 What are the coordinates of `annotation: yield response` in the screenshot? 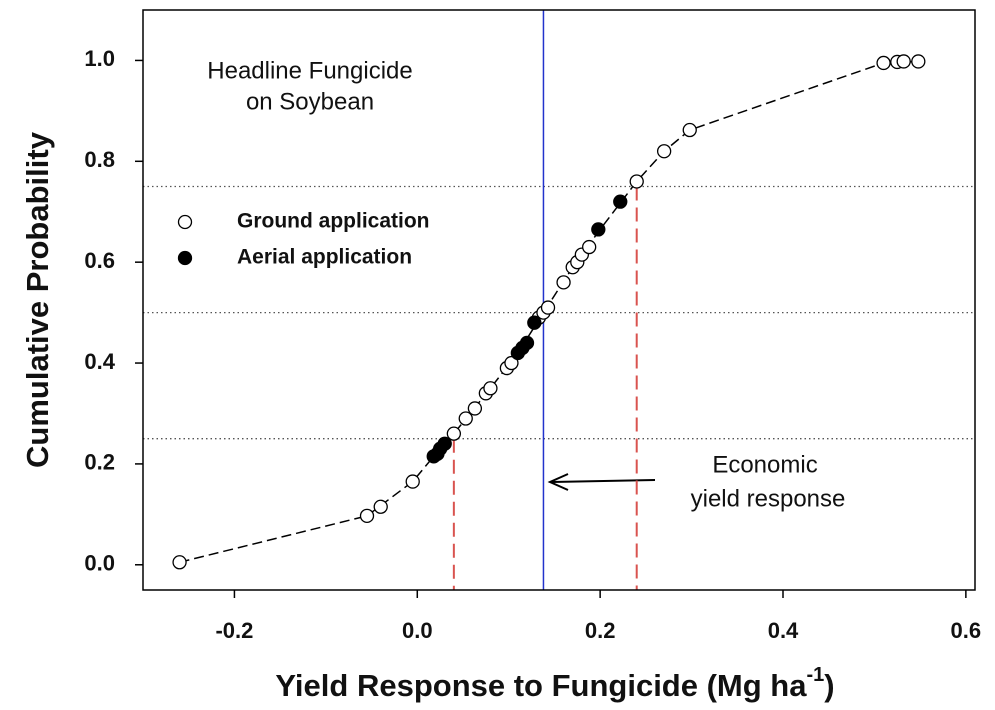 It's located at (768, 498).